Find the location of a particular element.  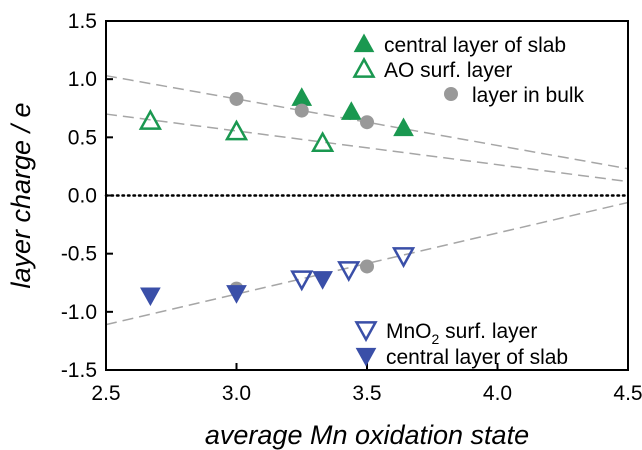

y-axis-title: layer charge / e is located at coordinates (21, 195).